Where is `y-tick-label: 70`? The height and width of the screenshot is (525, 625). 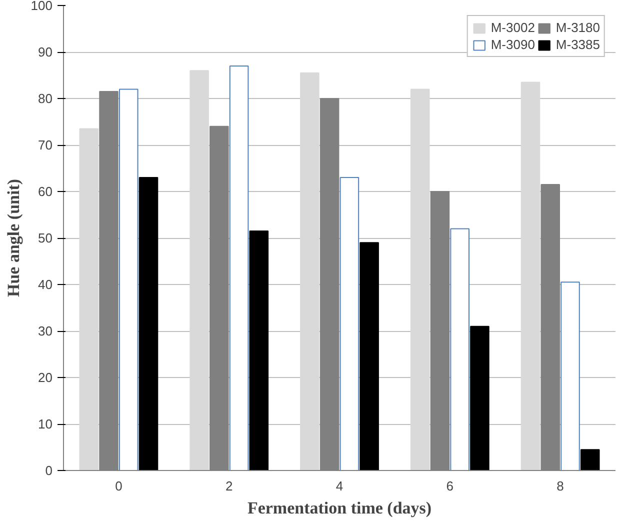 y-tick-label: 70 is located at coordinates (45, 145).